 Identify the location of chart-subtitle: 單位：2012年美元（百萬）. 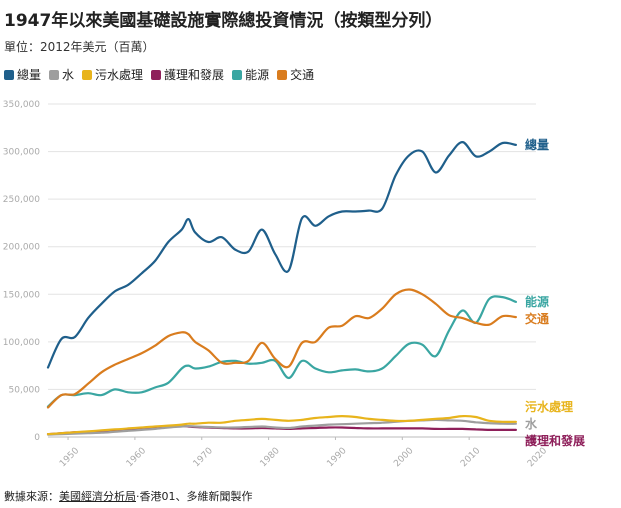
(79, 47).